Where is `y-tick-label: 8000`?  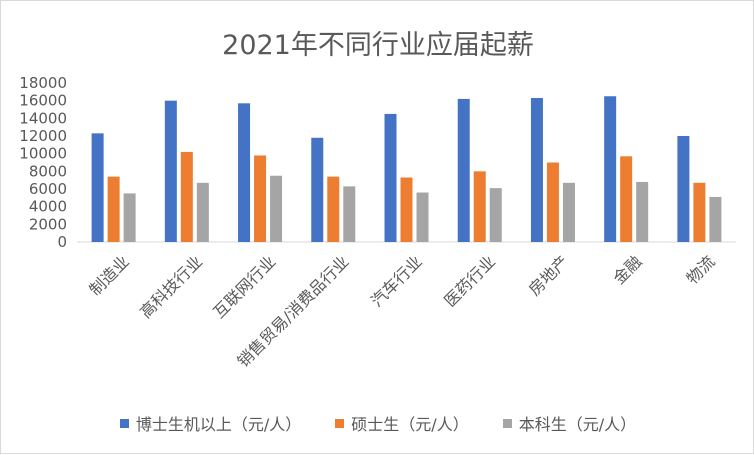 y-tick-label: 8000 is located at coordinates (48, 171).